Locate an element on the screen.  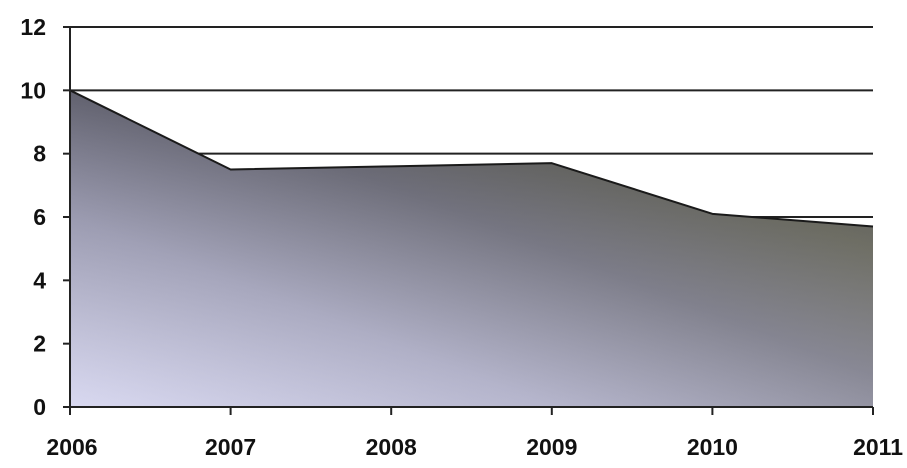
y-tick-label-8: 8 is located at coordinates (39, 154).